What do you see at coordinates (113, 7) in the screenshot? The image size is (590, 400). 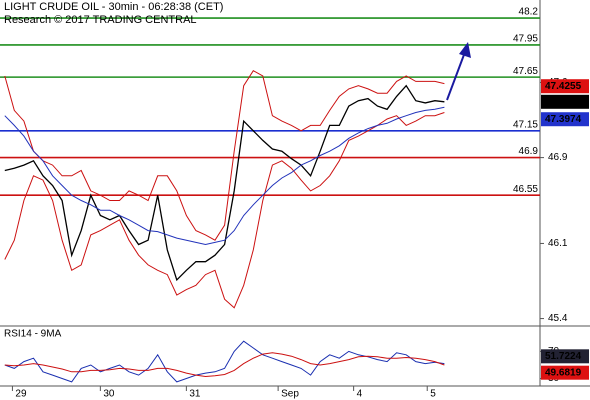 I see `chart-title: LIGHT CRUDE OIL - 30min - 06:28:38 (CET)` at bounding box center [113, 7].